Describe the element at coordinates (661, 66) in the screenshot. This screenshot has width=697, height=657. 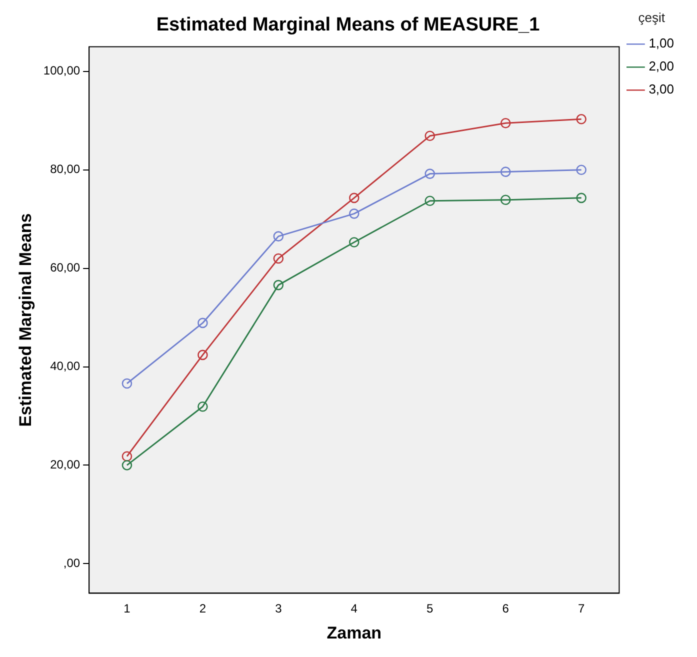
I see `legend-label: 2,00` at that location.